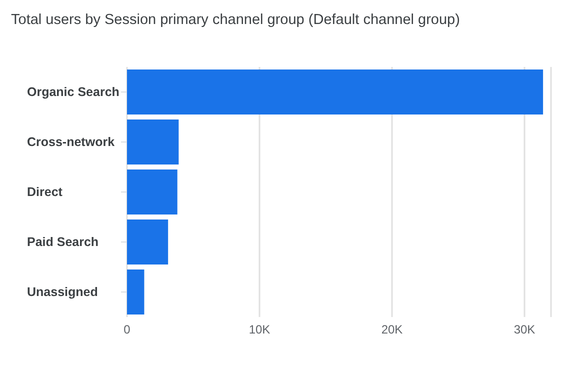  Describe the element at coordinates (45, 192) in the screenshot. I see `y-tick-label: Direct` at that location.